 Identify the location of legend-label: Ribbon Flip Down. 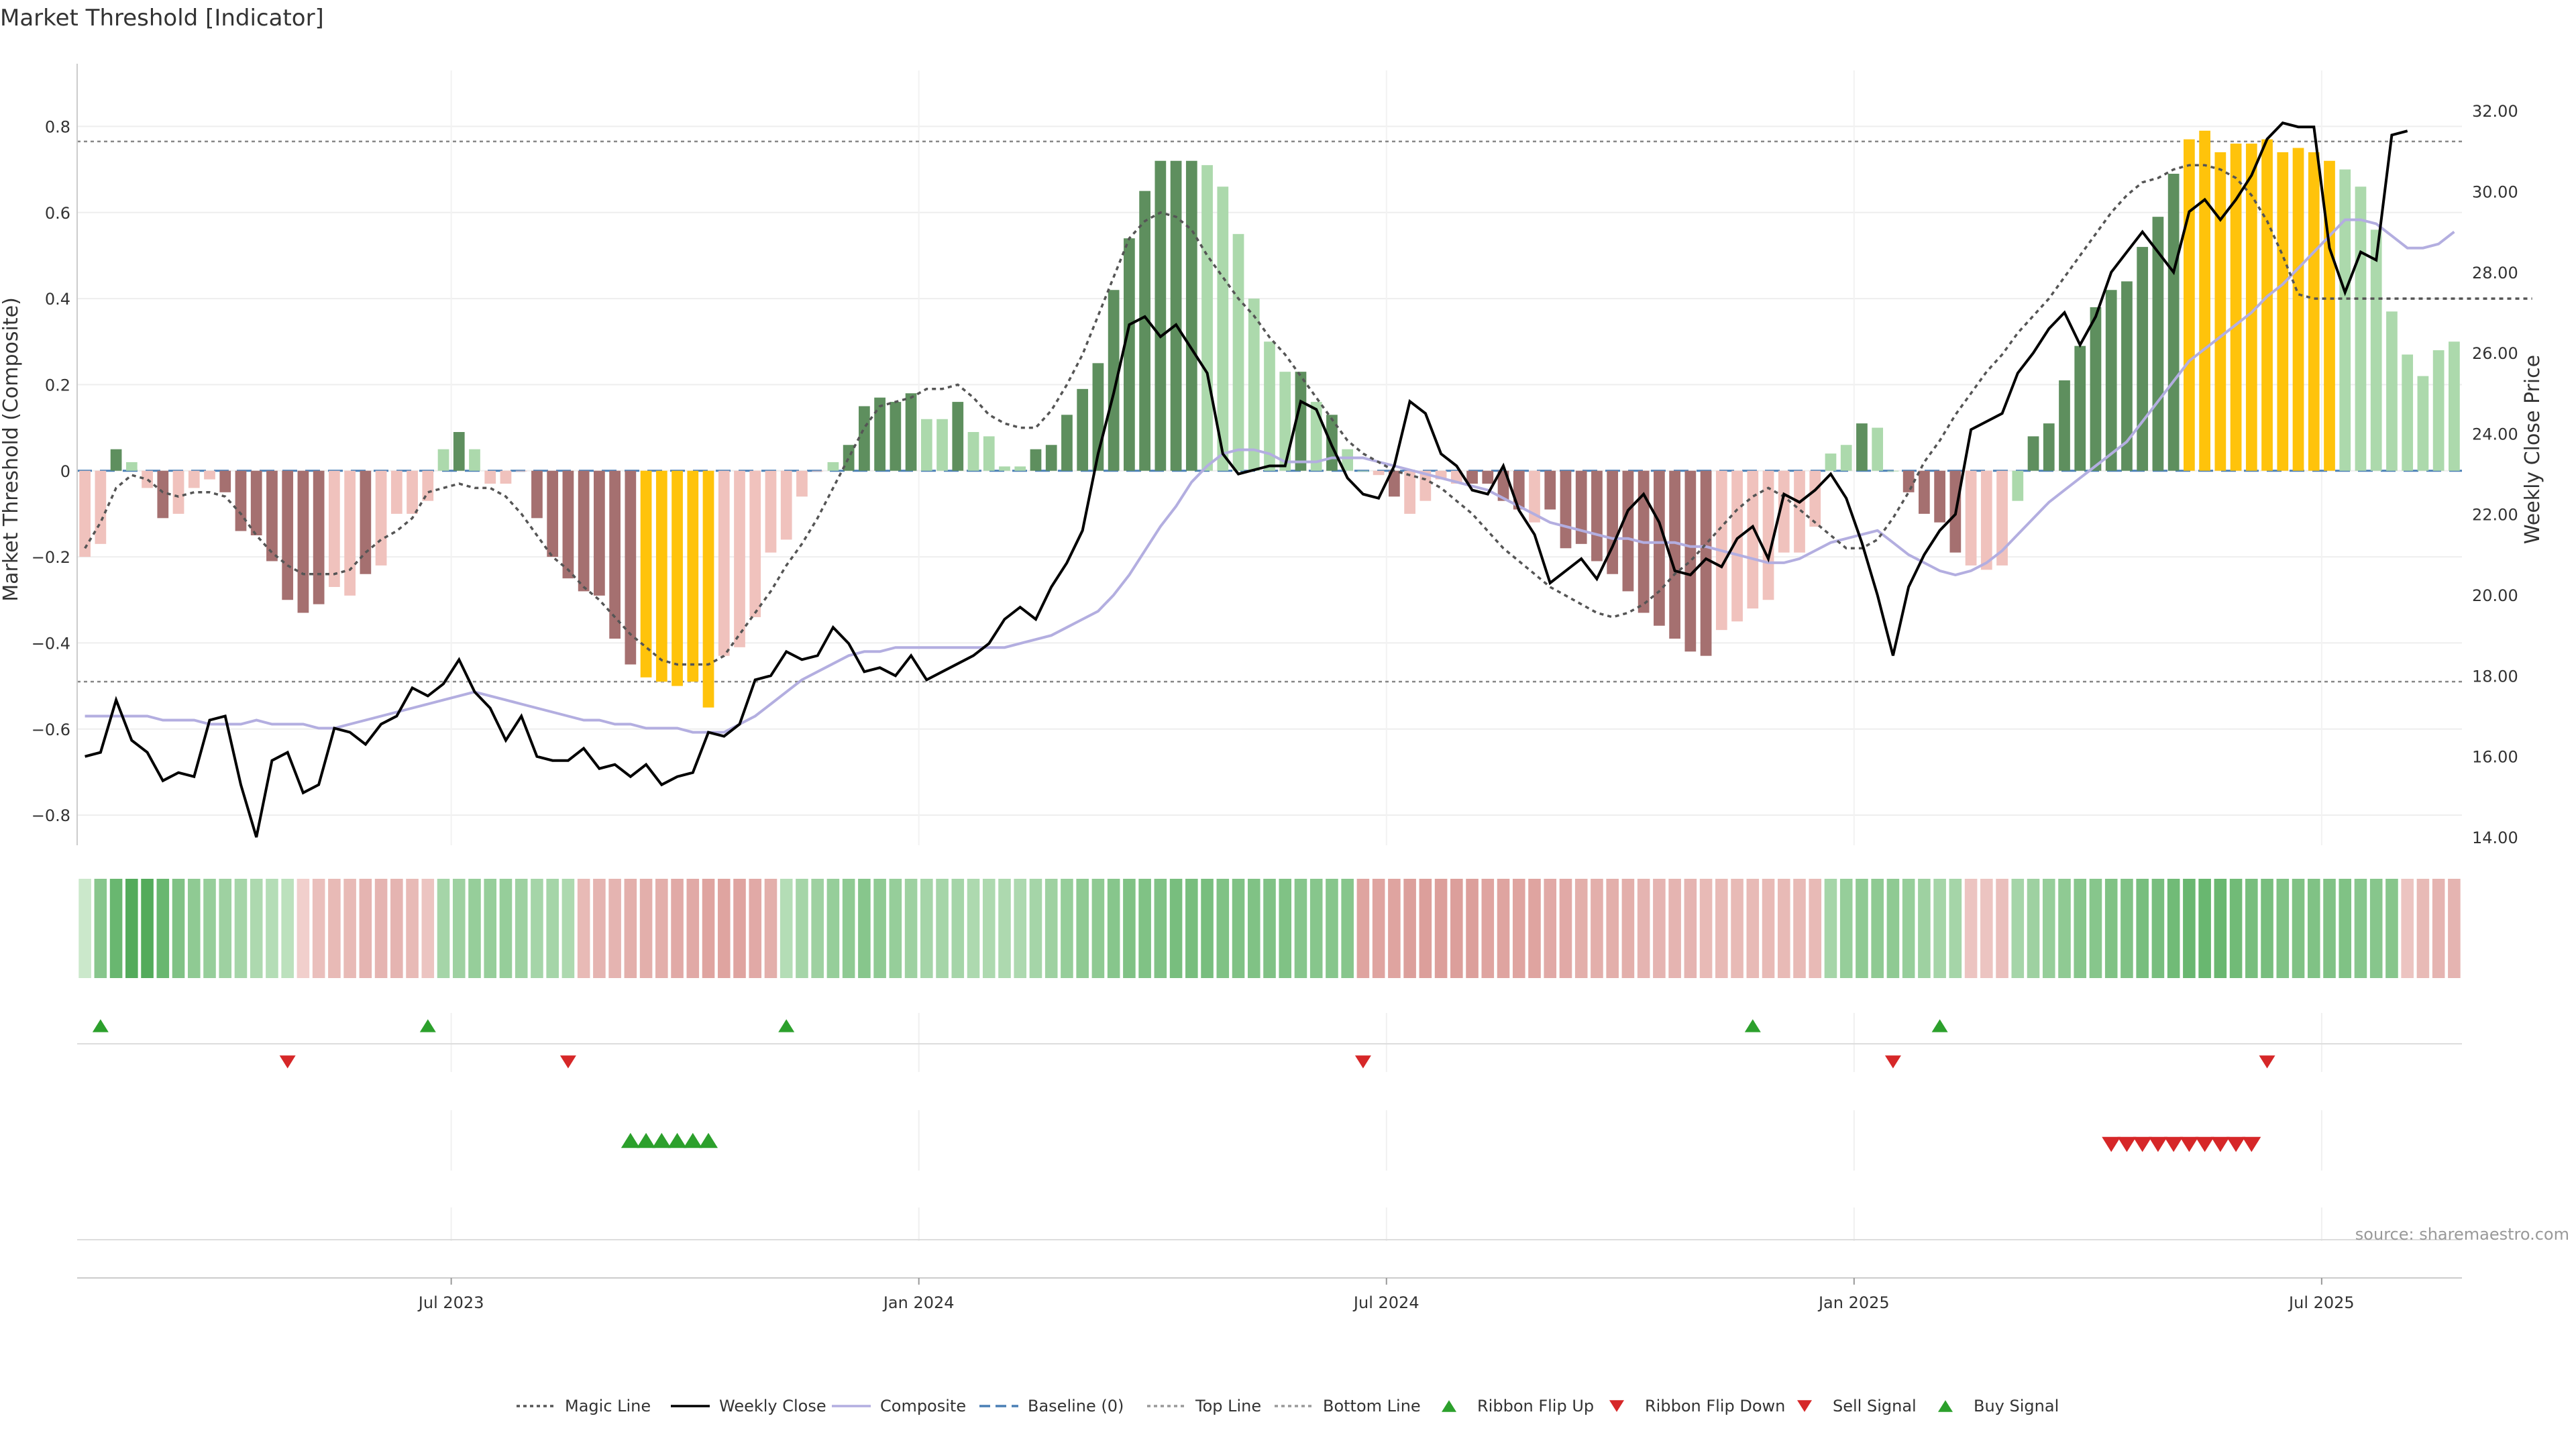
(1715, 1406).